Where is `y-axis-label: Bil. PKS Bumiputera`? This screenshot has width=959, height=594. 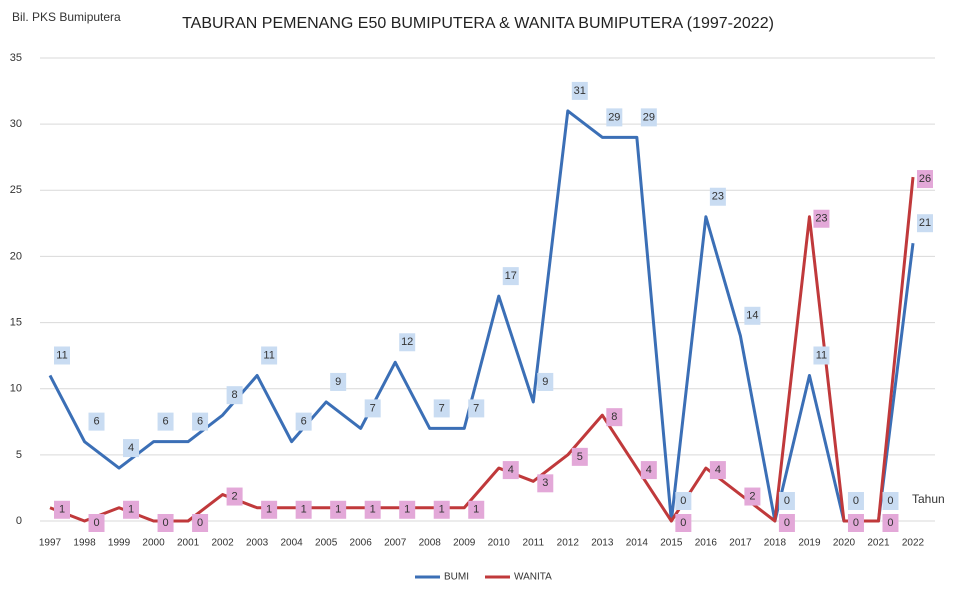
y-axis-label: Bil. PKS Bumiputera is located at coordinates (66, 17).